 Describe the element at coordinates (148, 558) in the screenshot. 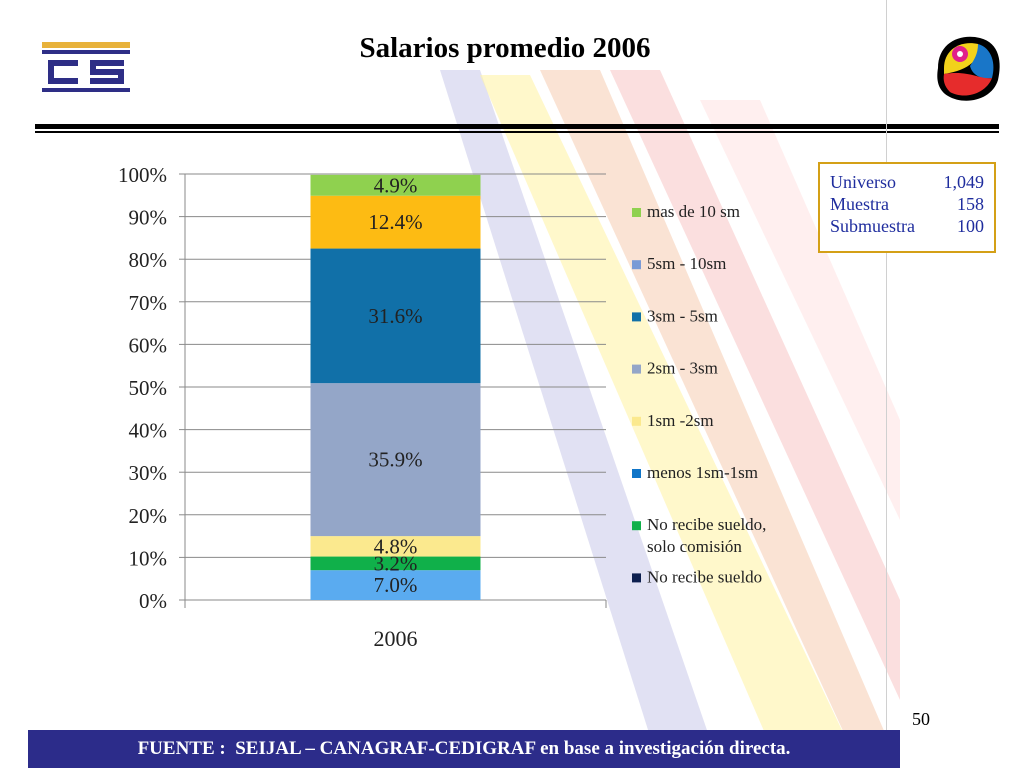

I see `y-tick-label: 10%` at that location.